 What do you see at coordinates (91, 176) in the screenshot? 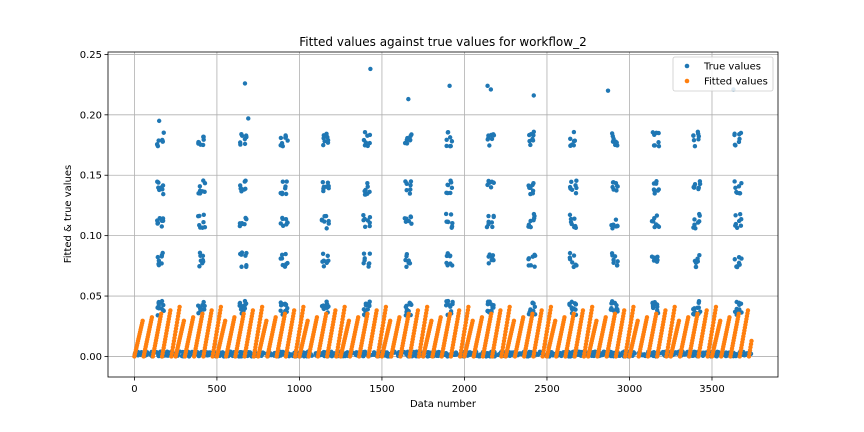
I see `y-tick-label: 0.15` at bounding box center [91, 176].